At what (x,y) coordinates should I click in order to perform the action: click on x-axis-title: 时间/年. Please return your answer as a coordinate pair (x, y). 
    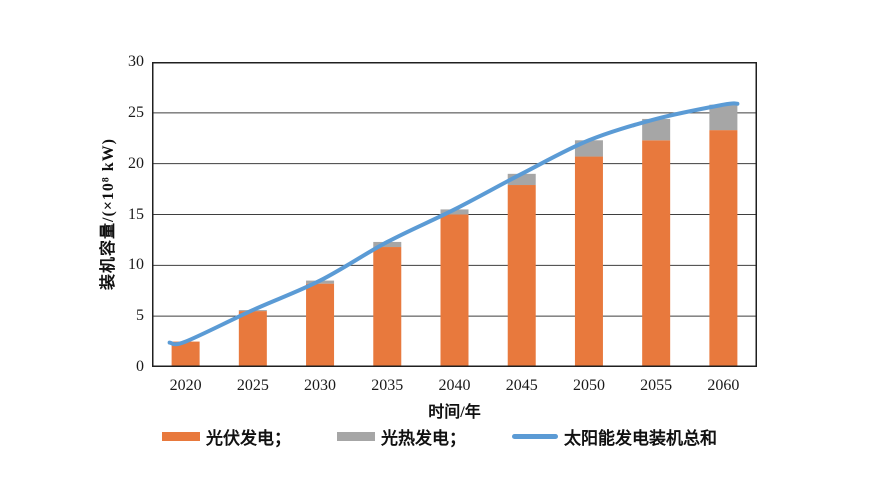
    Looking at the image, I should click on (454, 412).